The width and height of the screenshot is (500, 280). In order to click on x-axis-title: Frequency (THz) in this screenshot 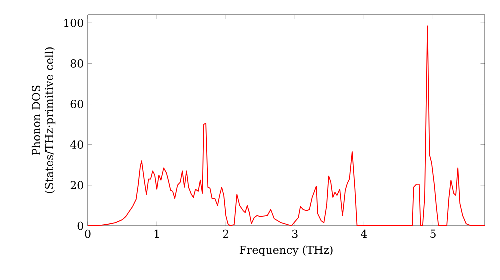, I will do `click(286, 251)`.